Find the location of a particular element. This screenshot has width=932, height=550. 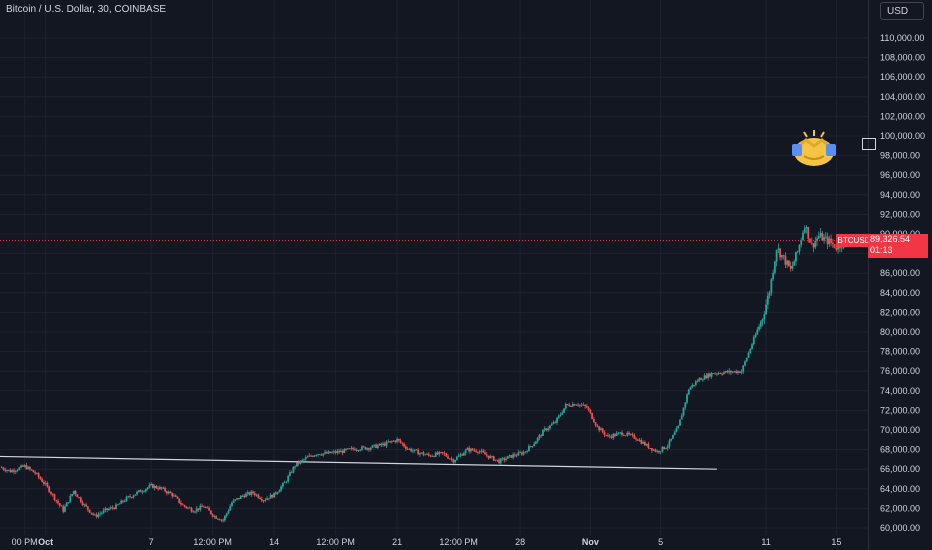

currency-button: USD is located at coordinates (902, 11).